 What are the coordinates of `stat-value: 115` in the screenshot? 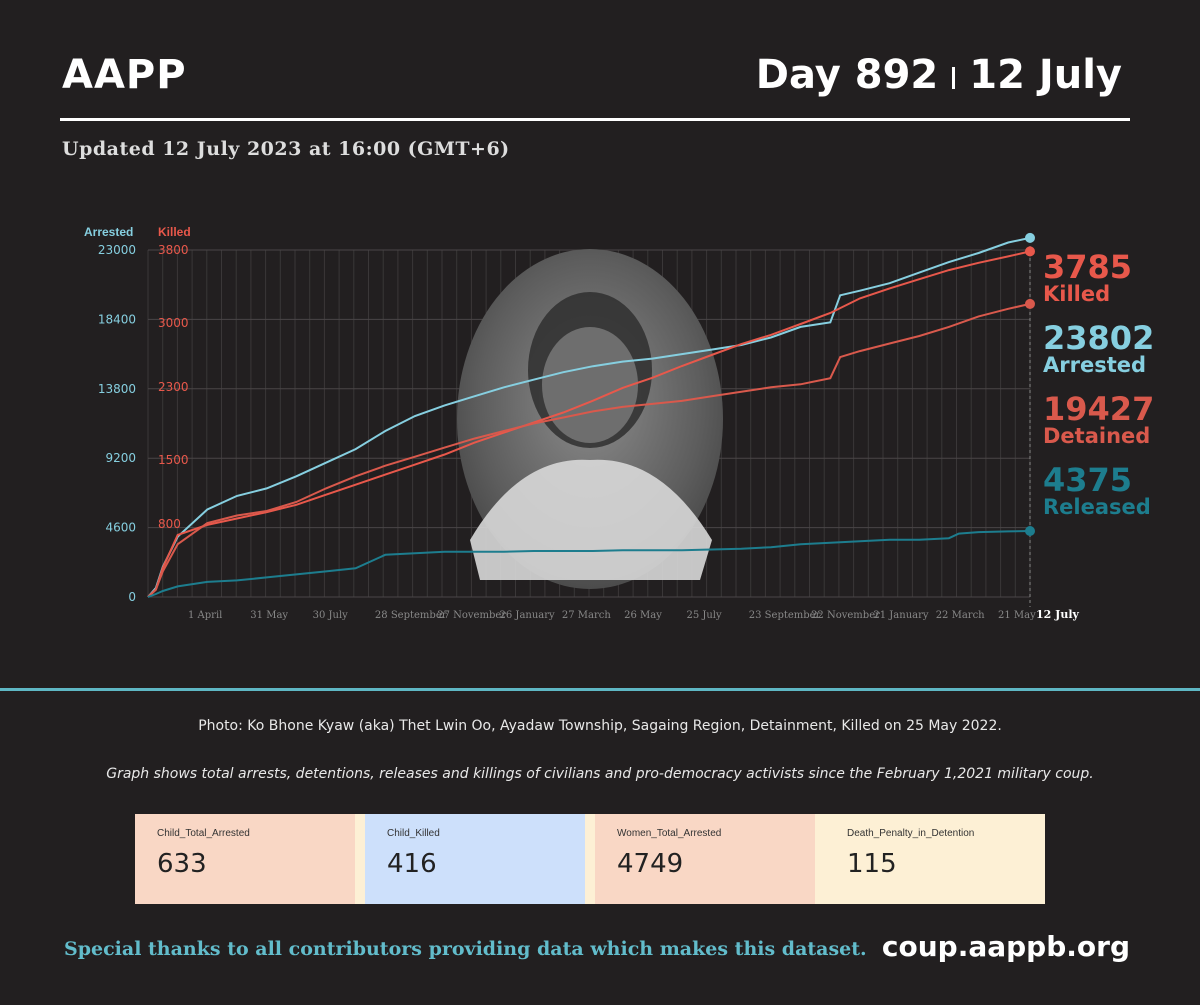 It's located at (872, 864).